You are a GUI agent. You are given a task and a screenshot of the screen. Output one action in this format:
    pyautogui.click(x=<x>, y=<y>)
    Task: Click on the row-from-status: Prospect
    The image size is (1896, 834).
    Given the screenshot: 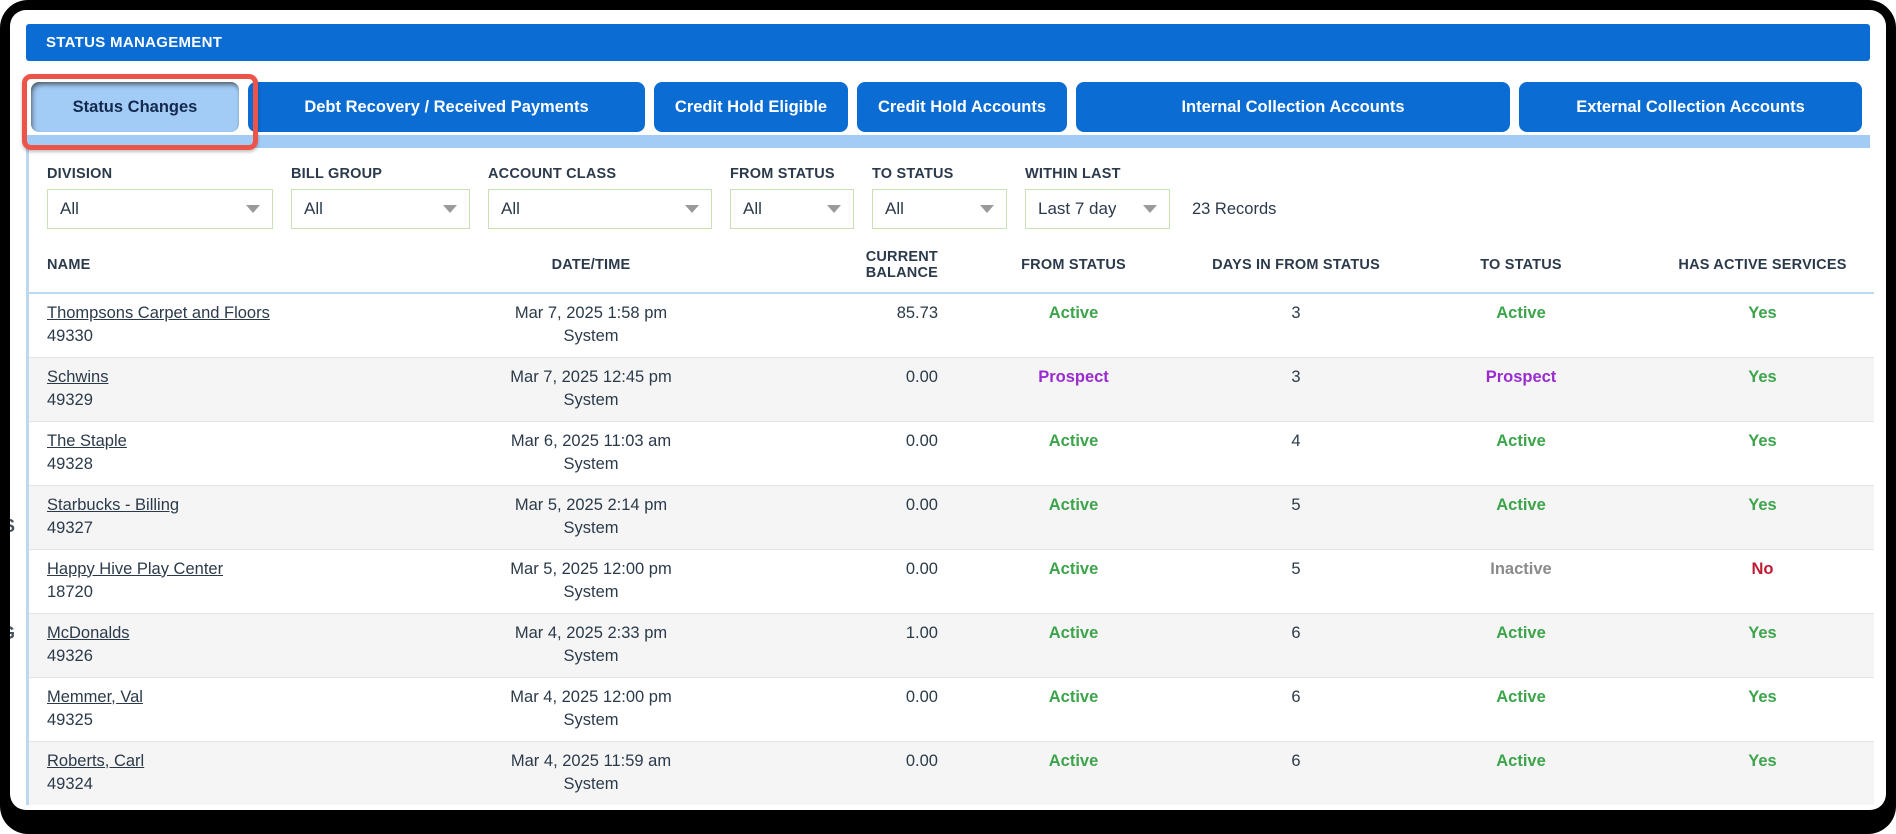 What is the action you would take?
    pyautogui.click(x=1073, y=376)
    